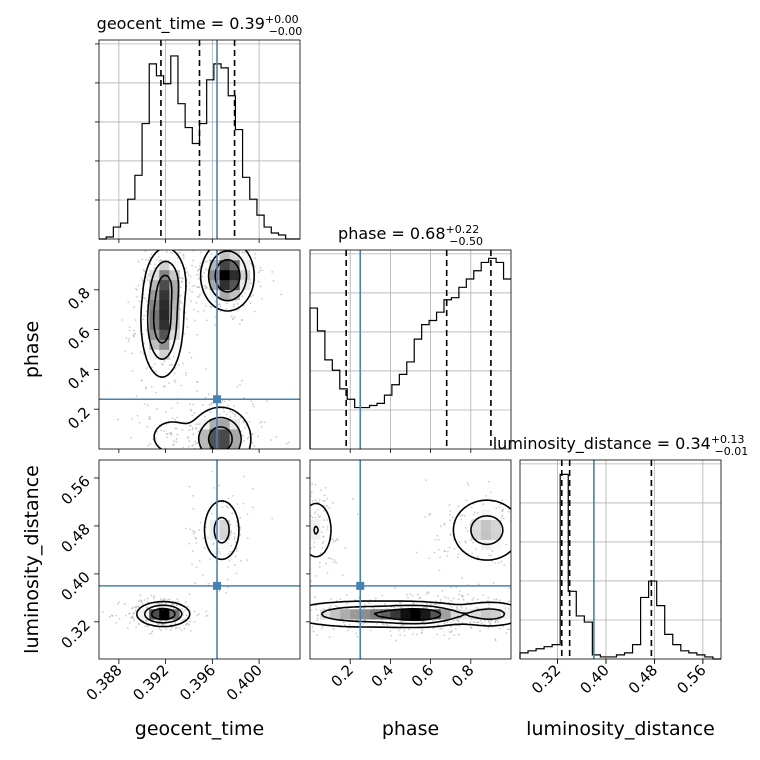 The height and width of the screenshot is (760, 760). I want to click on density-area, so click(393, 553).